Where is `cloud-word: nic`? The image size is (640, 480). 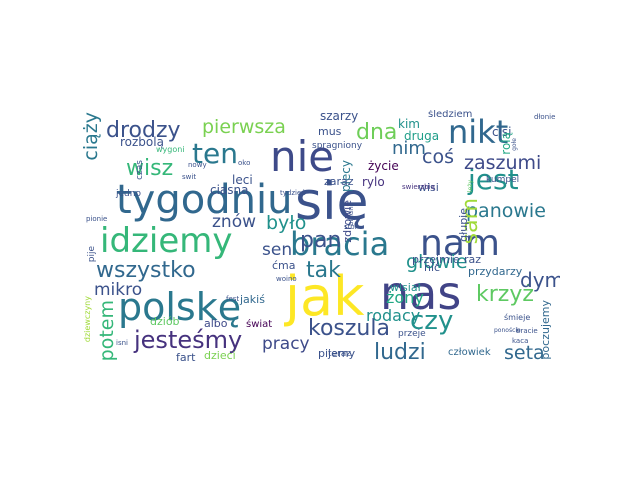
cloud-word: nic is located at coordinates (432, 267).